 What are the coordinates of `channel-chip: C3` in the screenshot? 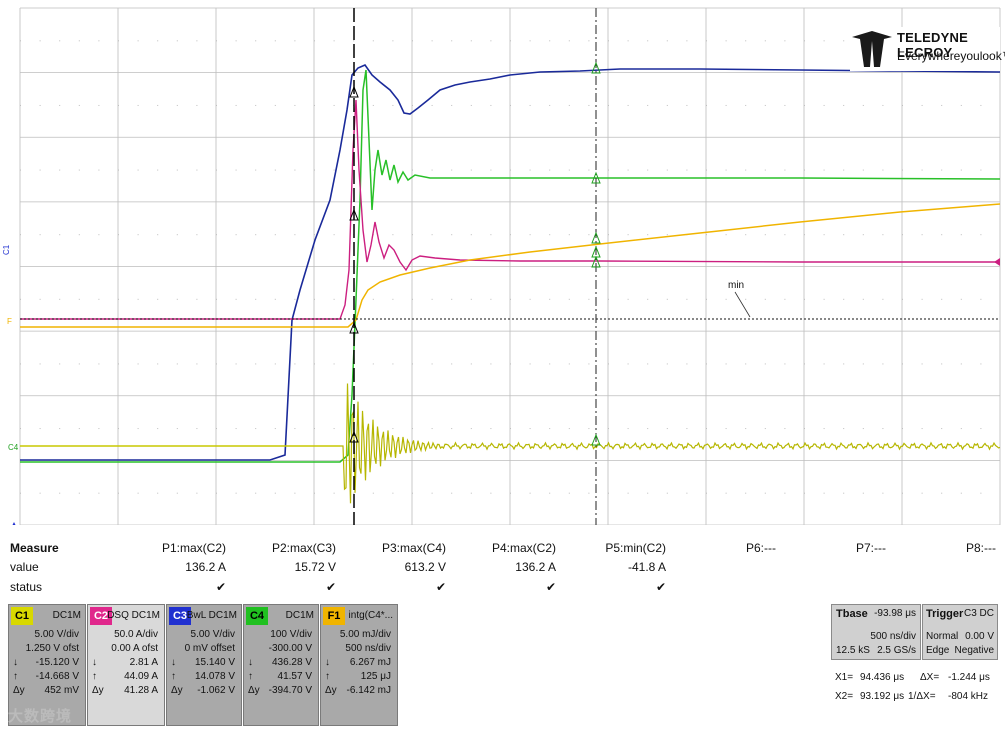 It's located at (180, 616).